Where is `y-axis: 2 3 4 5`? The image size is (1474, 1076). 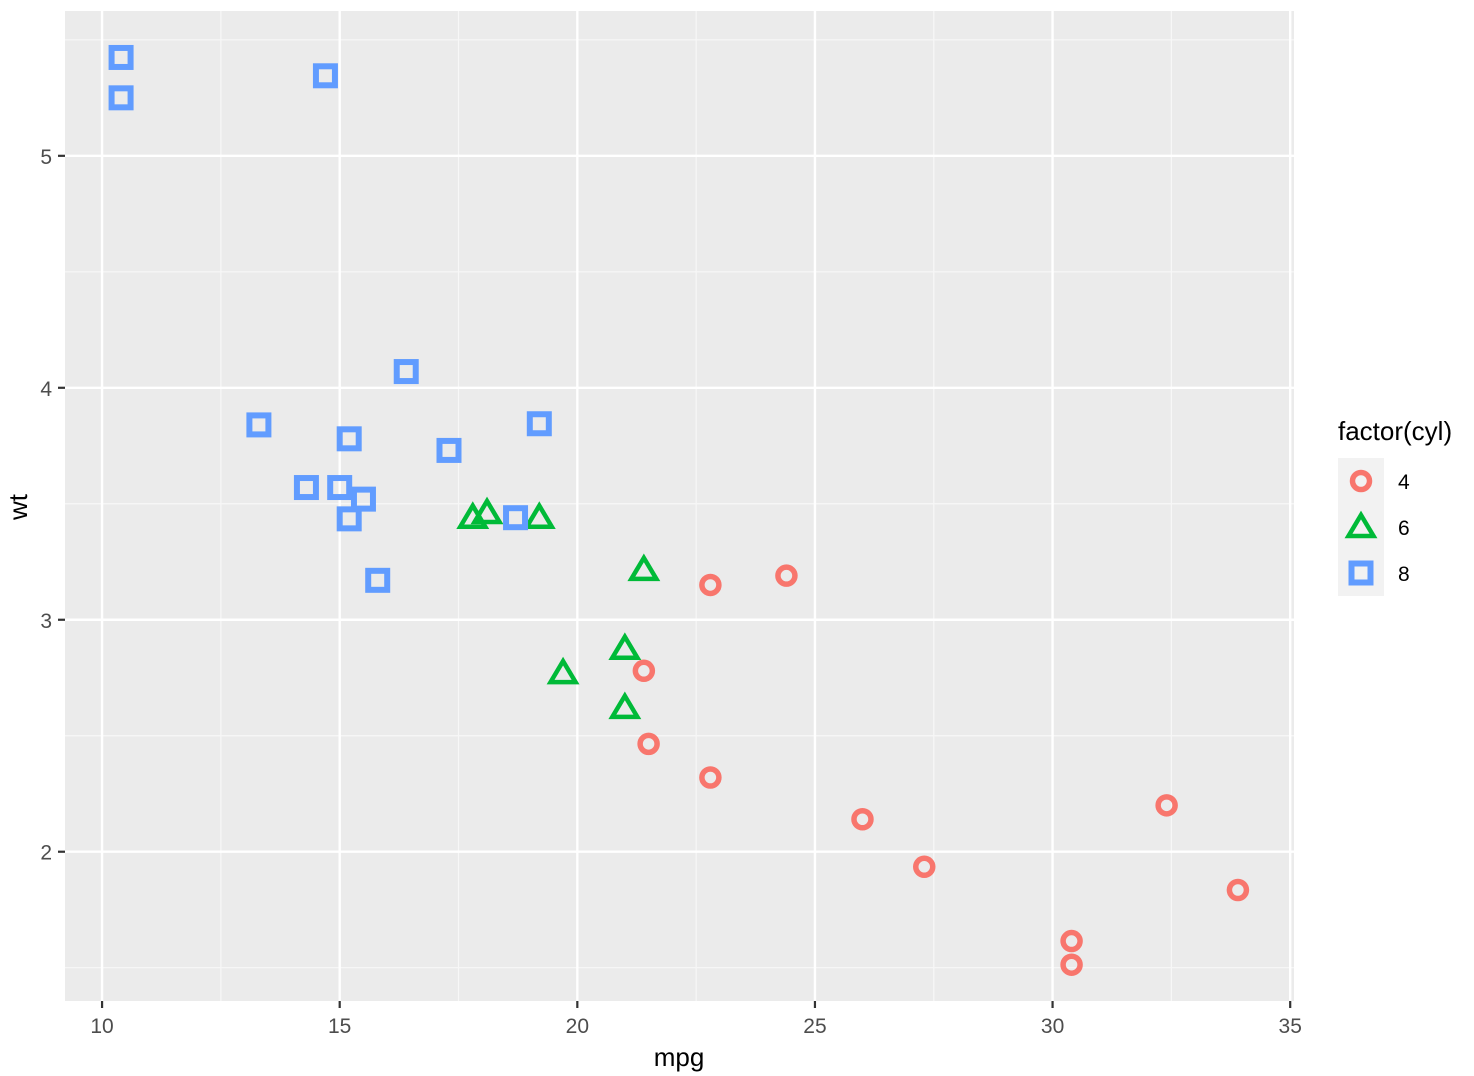
y-axis: 2 3 4 5 is located at coordinates (52, 505).